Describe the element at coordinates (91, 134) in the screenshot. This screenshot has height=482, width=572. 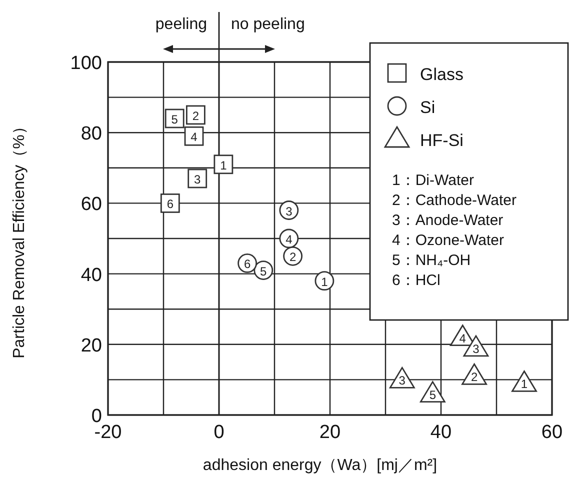
I see `y-tick-label: 80` at that location.